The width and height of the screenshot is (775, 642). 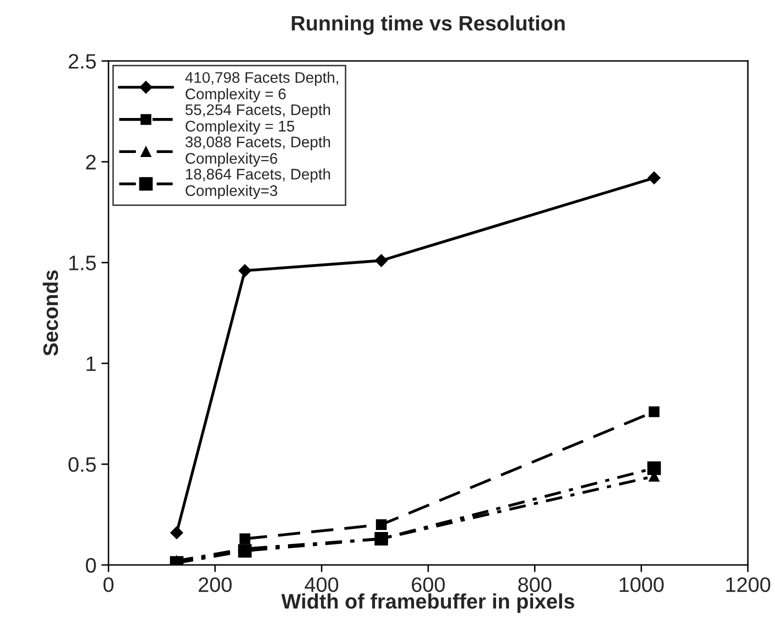 What do you see at coordinates (82, 464) in the screenshot?
I see `y-tick-label: 0.5` at bounding box center [82, 464].